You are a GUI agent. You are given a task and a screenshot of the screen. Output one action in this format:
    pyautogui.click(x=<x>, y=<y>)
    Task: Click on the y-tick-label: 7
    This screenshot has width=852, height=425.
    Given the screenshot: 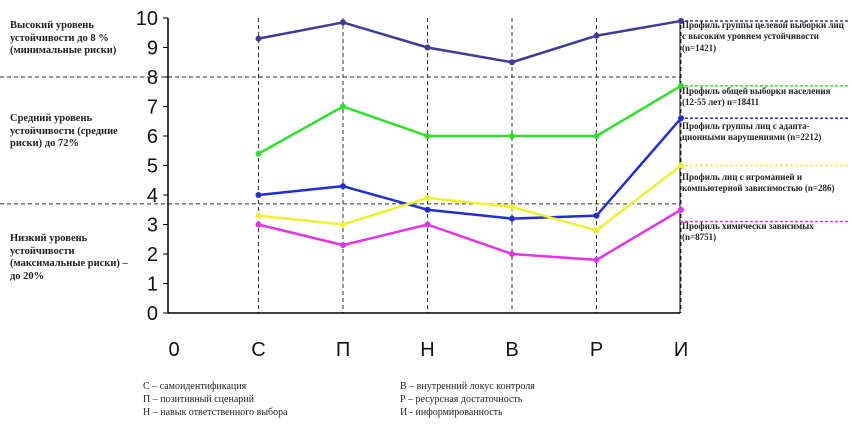 What is the action you would take?
    pyautogui.click(x=152, y=108)
    